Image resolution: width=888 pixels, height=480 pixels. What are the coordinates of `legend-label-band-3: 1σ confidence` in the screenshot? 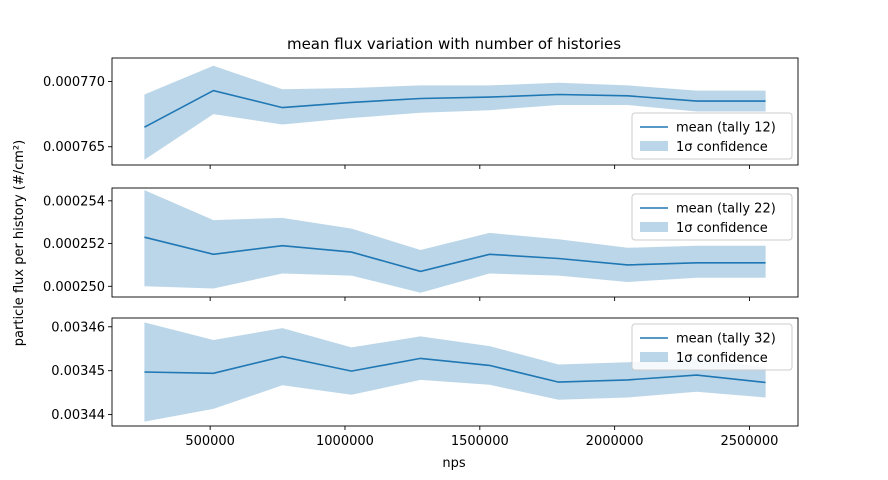 It's located at (722, 358).